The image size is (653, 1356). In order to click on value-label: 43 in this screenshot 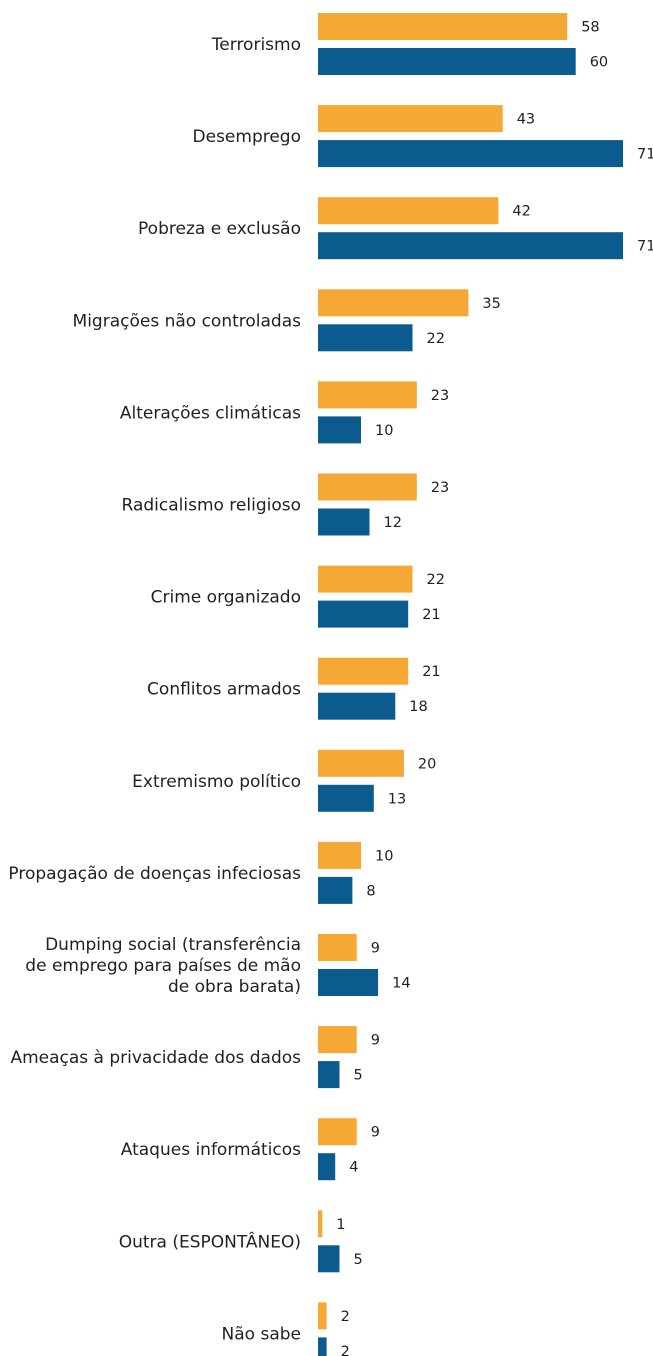, I will do `click(526, 120)`.